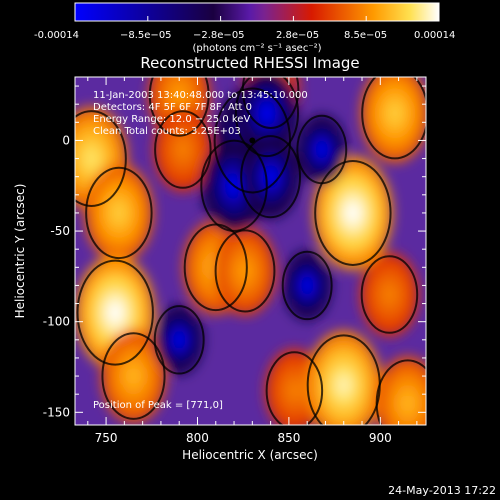  What do you see at coordinates (197, 438) in the screenshot?
I see `x-tick-label: 800` at bounding box center [197, 438].